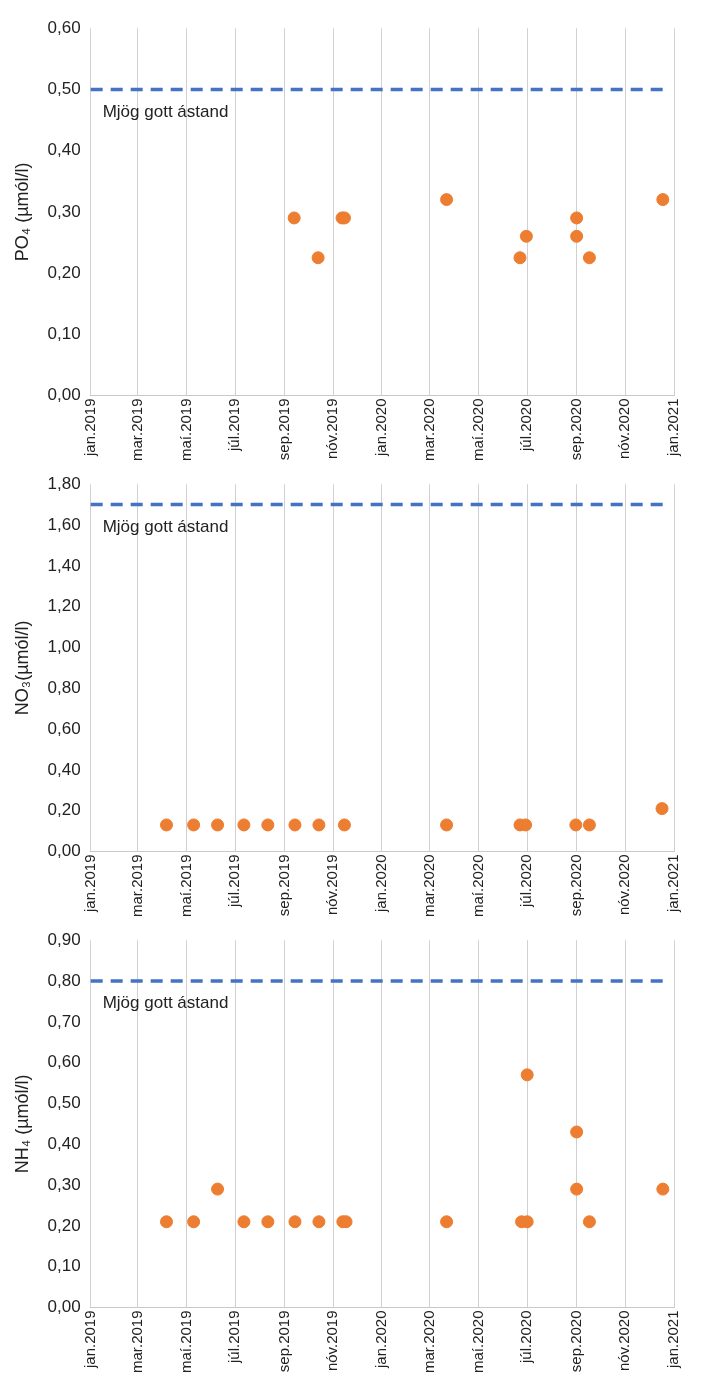  I want to click on y-tick-label: 1,20, so click(64, 606).